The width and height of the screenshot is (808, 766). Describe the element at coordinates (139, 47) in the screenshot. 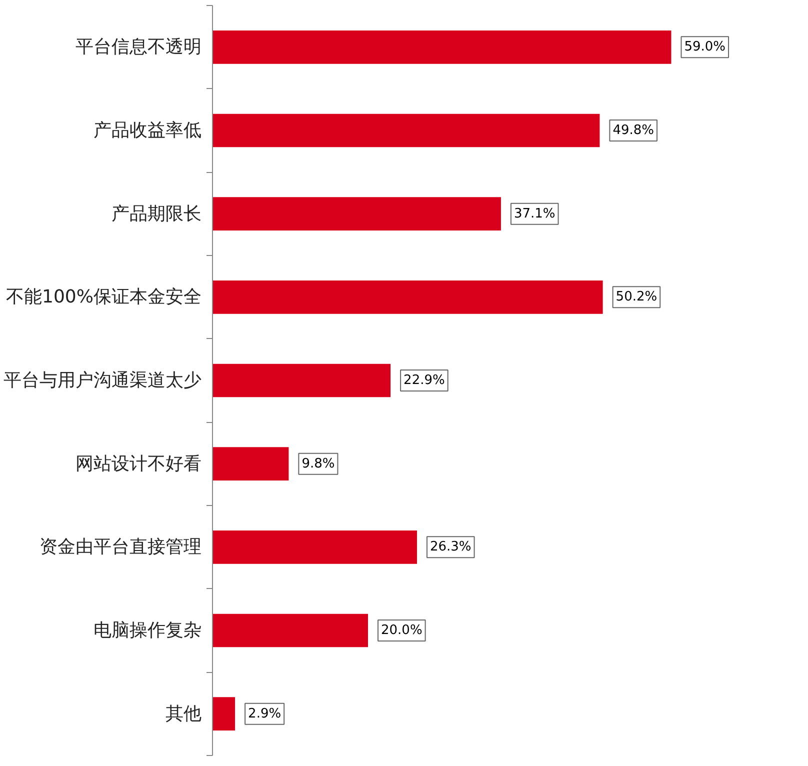

I see `y-tick-label: 平台信息不透明` at that location.